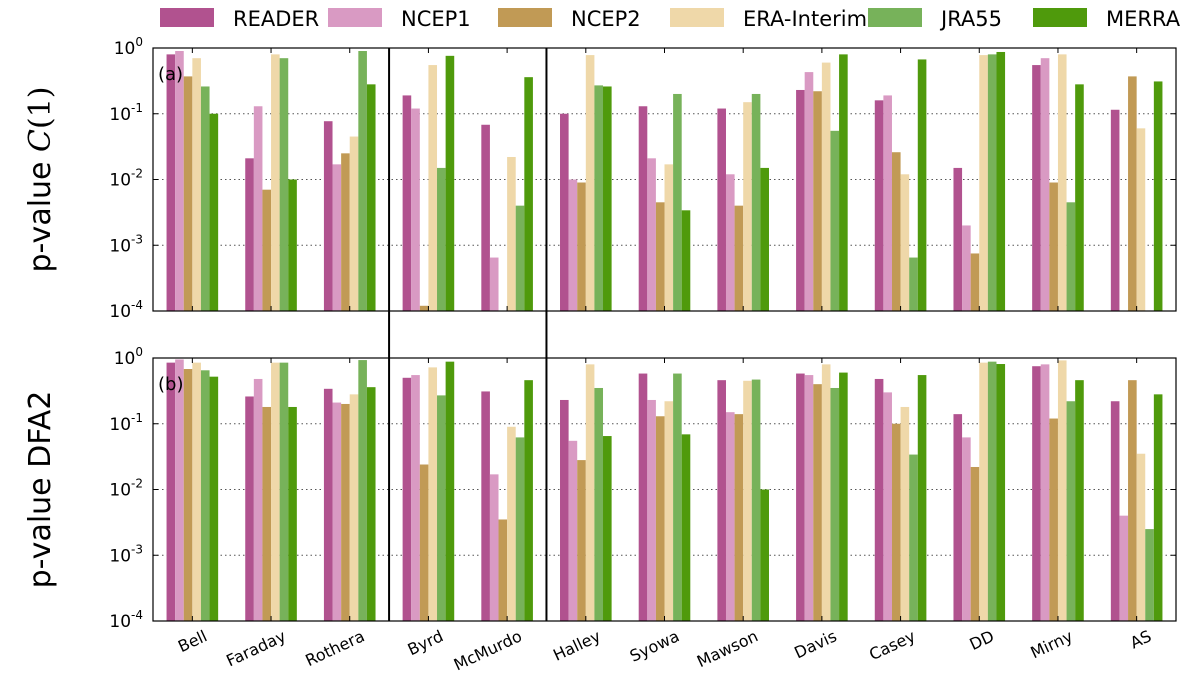  Describe the element at coordinates (697, 17) in the screenshot. I see `legend-swatch` at that location.